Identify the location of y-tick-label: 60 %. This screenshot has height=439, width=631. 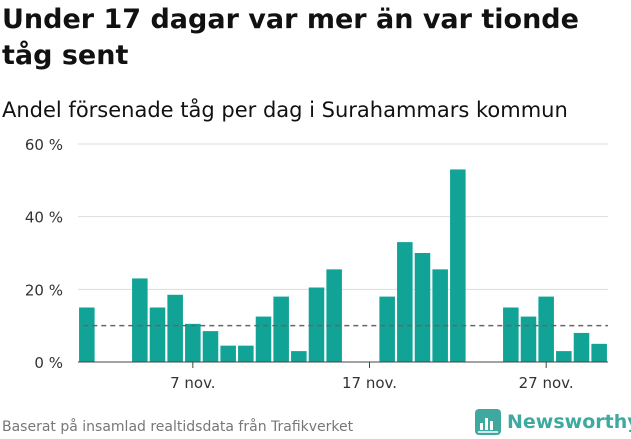
(44, 145).